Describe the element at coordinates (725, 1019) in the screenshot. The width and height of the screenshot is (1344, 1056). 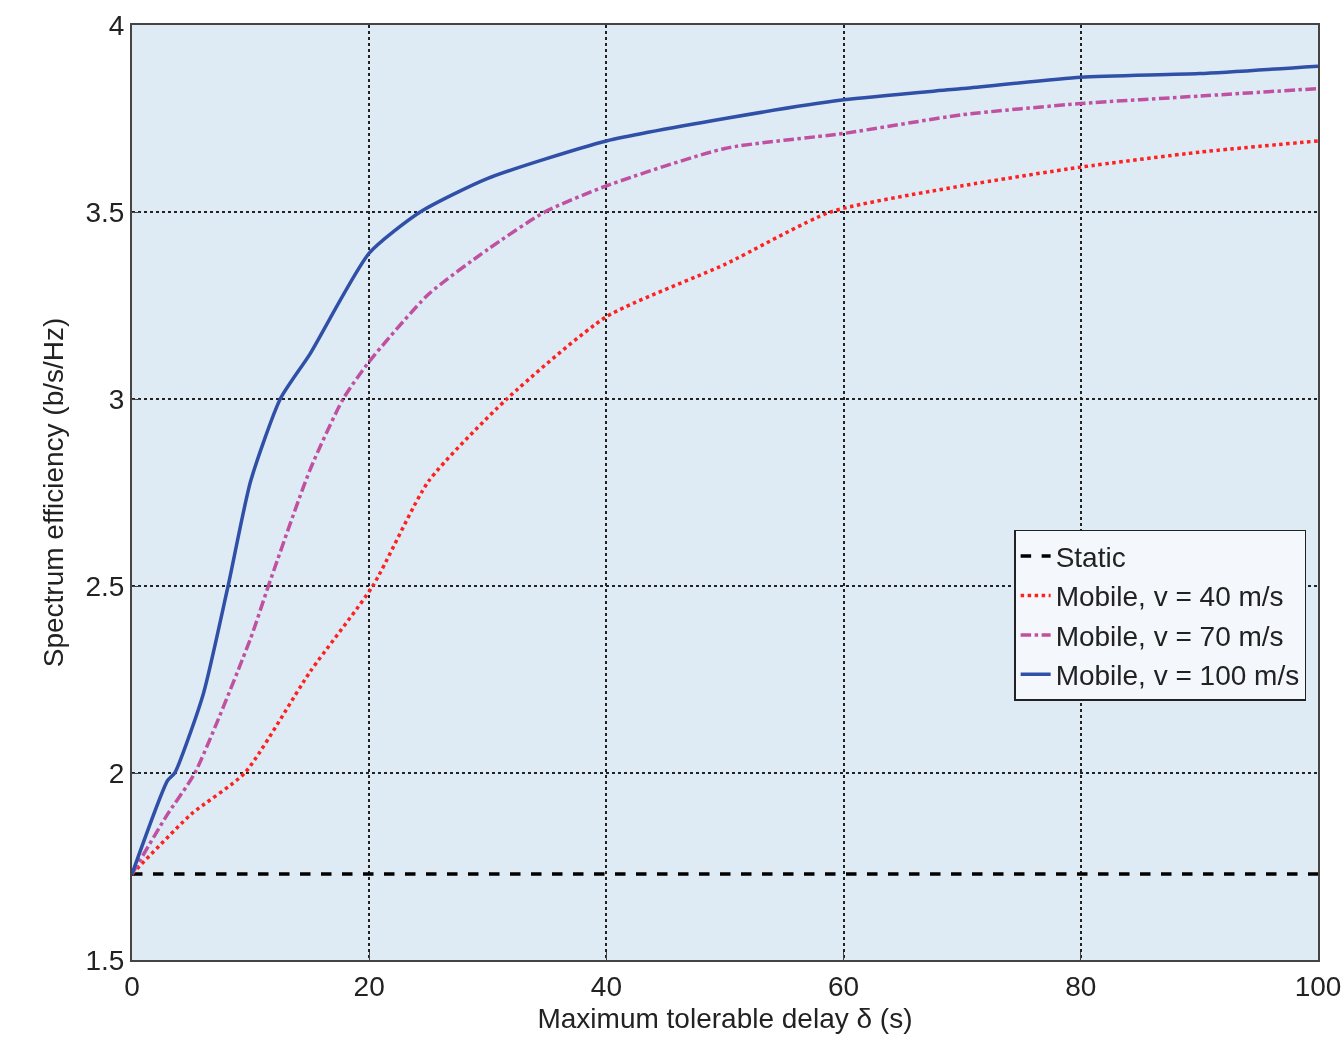
I see `x-axis-title: Maximum tolerable delay δ (s)` at that location.